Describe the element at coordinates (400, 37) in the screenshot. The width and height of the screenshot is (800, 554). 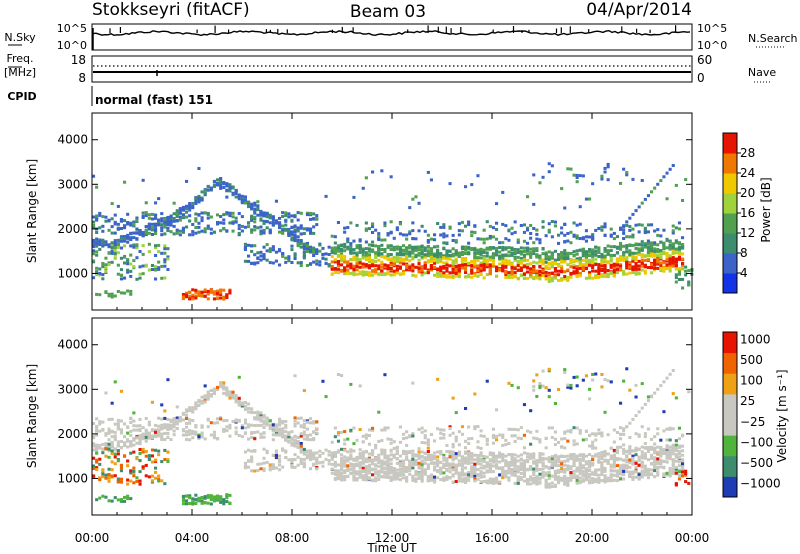
I see `nsky-panel: N.Sky 10^5 10^0 10^5 10^0 N.Search` at that location.